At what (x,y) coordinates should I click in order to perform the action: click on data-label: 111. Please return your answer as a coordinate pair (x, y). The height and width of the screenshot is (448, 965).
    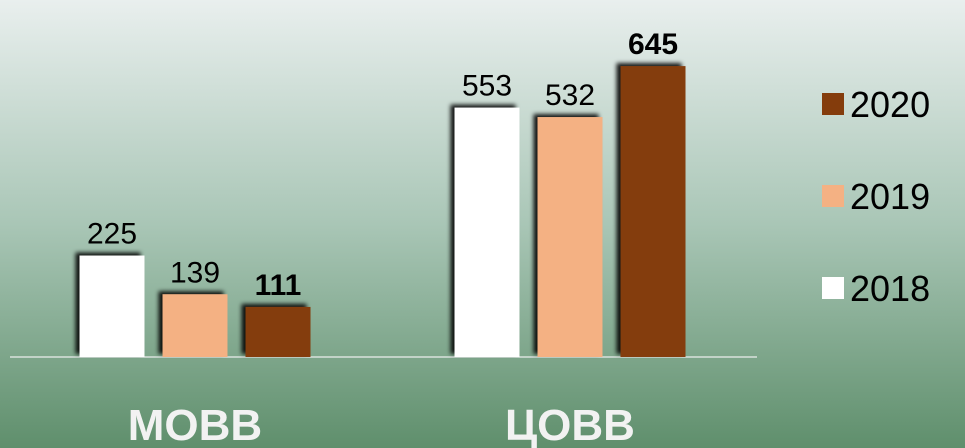
    Looking at the image, I should click on (278, 285).